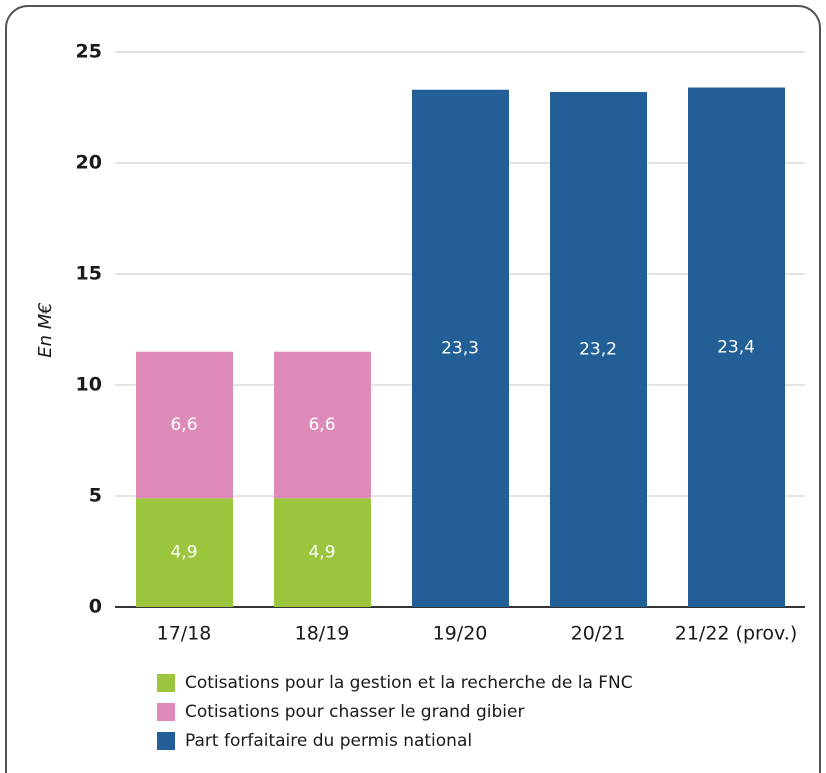  Describe the element at coordinates (184, 634) in the screenshot. I see `x-tick-label: 17/18` at that location.